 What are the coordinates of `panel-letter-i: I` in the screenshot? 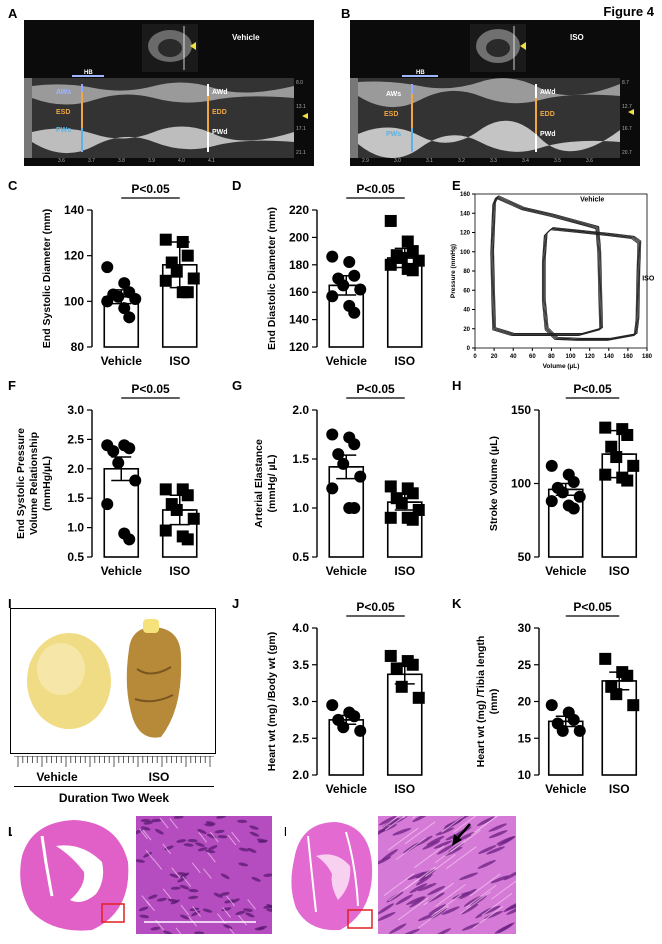 It's located at (10, 603).